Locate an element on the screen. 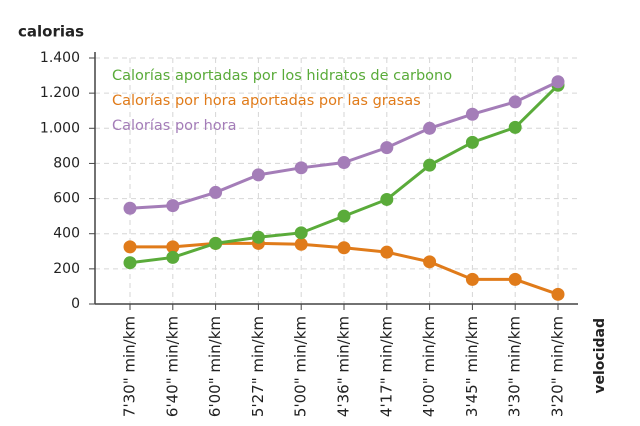 The width and height of the screenshot is (640, 426). x-tick-label: 3'20" min/km is located at coordinates (558, 366).